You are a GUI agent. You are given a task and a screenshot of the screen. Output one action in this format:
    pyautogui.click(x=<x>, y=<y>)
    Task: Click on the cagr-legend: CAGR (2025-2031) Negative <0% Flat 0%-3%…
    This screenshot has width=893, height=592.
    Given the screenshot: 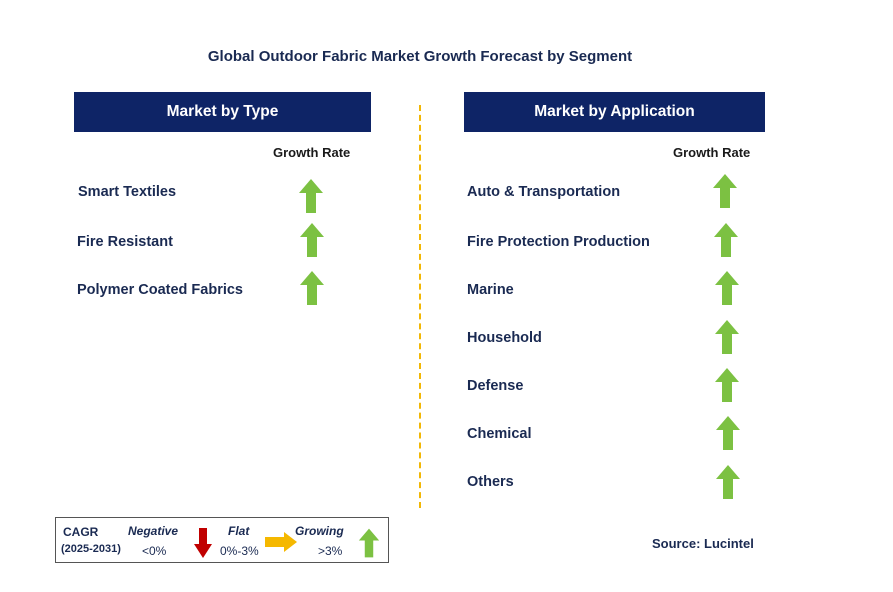 What is the action you would take?
    pyautogui.click(x=222, y=540)
    